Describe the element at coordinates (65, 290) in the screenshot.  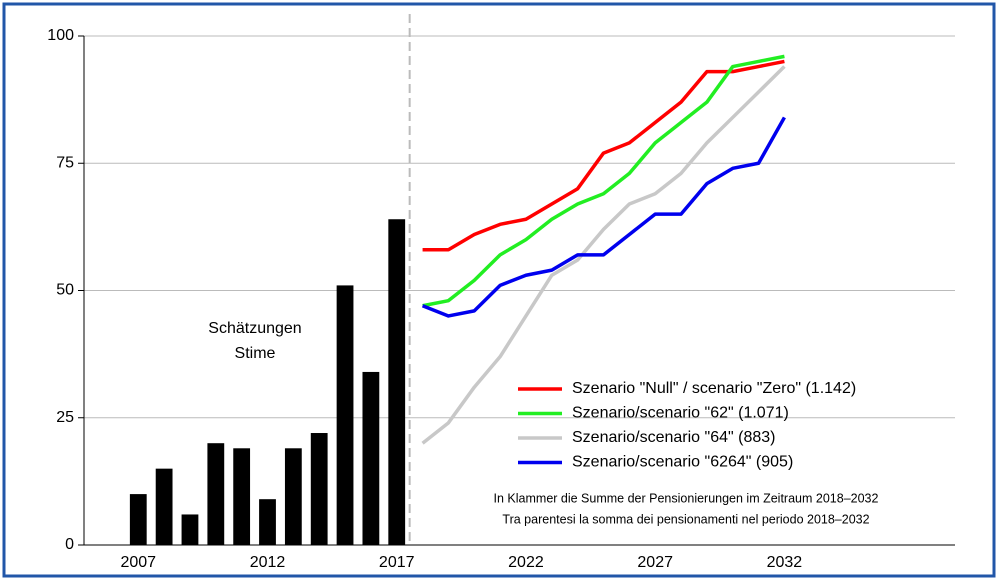
I see `y-tick-label: 50` at that location.